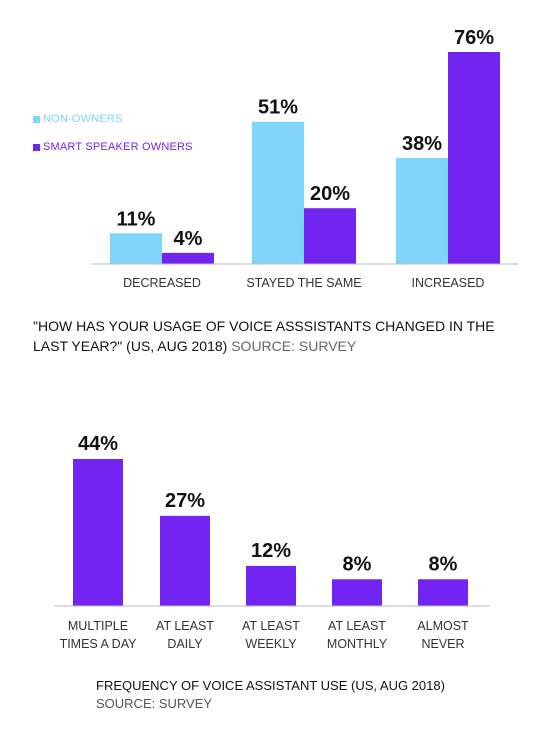 The width and height of the screenshot is (556, 746). What do you see at coordinates (442, 644) in the screenshot?
I see `category-label: NEVER` at bounding box center [442, 644].